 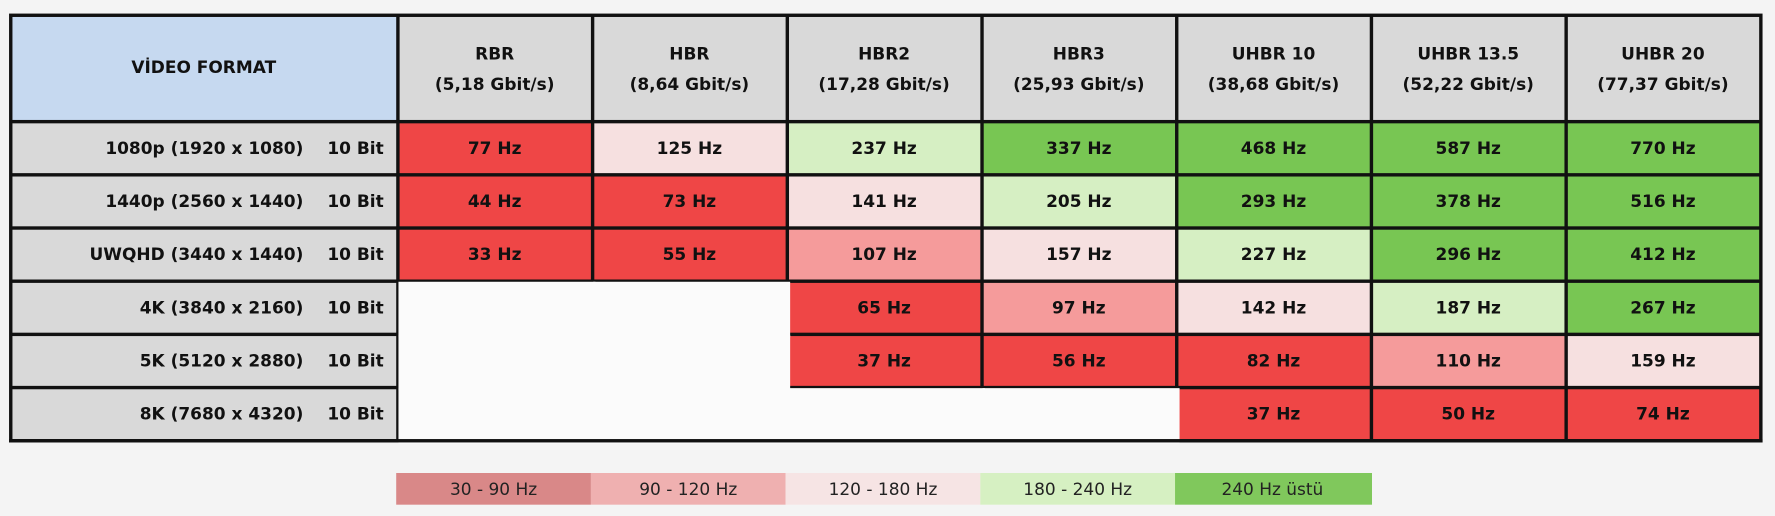 I want to click on cell-value: 74 Hz, so click(x=1663, y=415).